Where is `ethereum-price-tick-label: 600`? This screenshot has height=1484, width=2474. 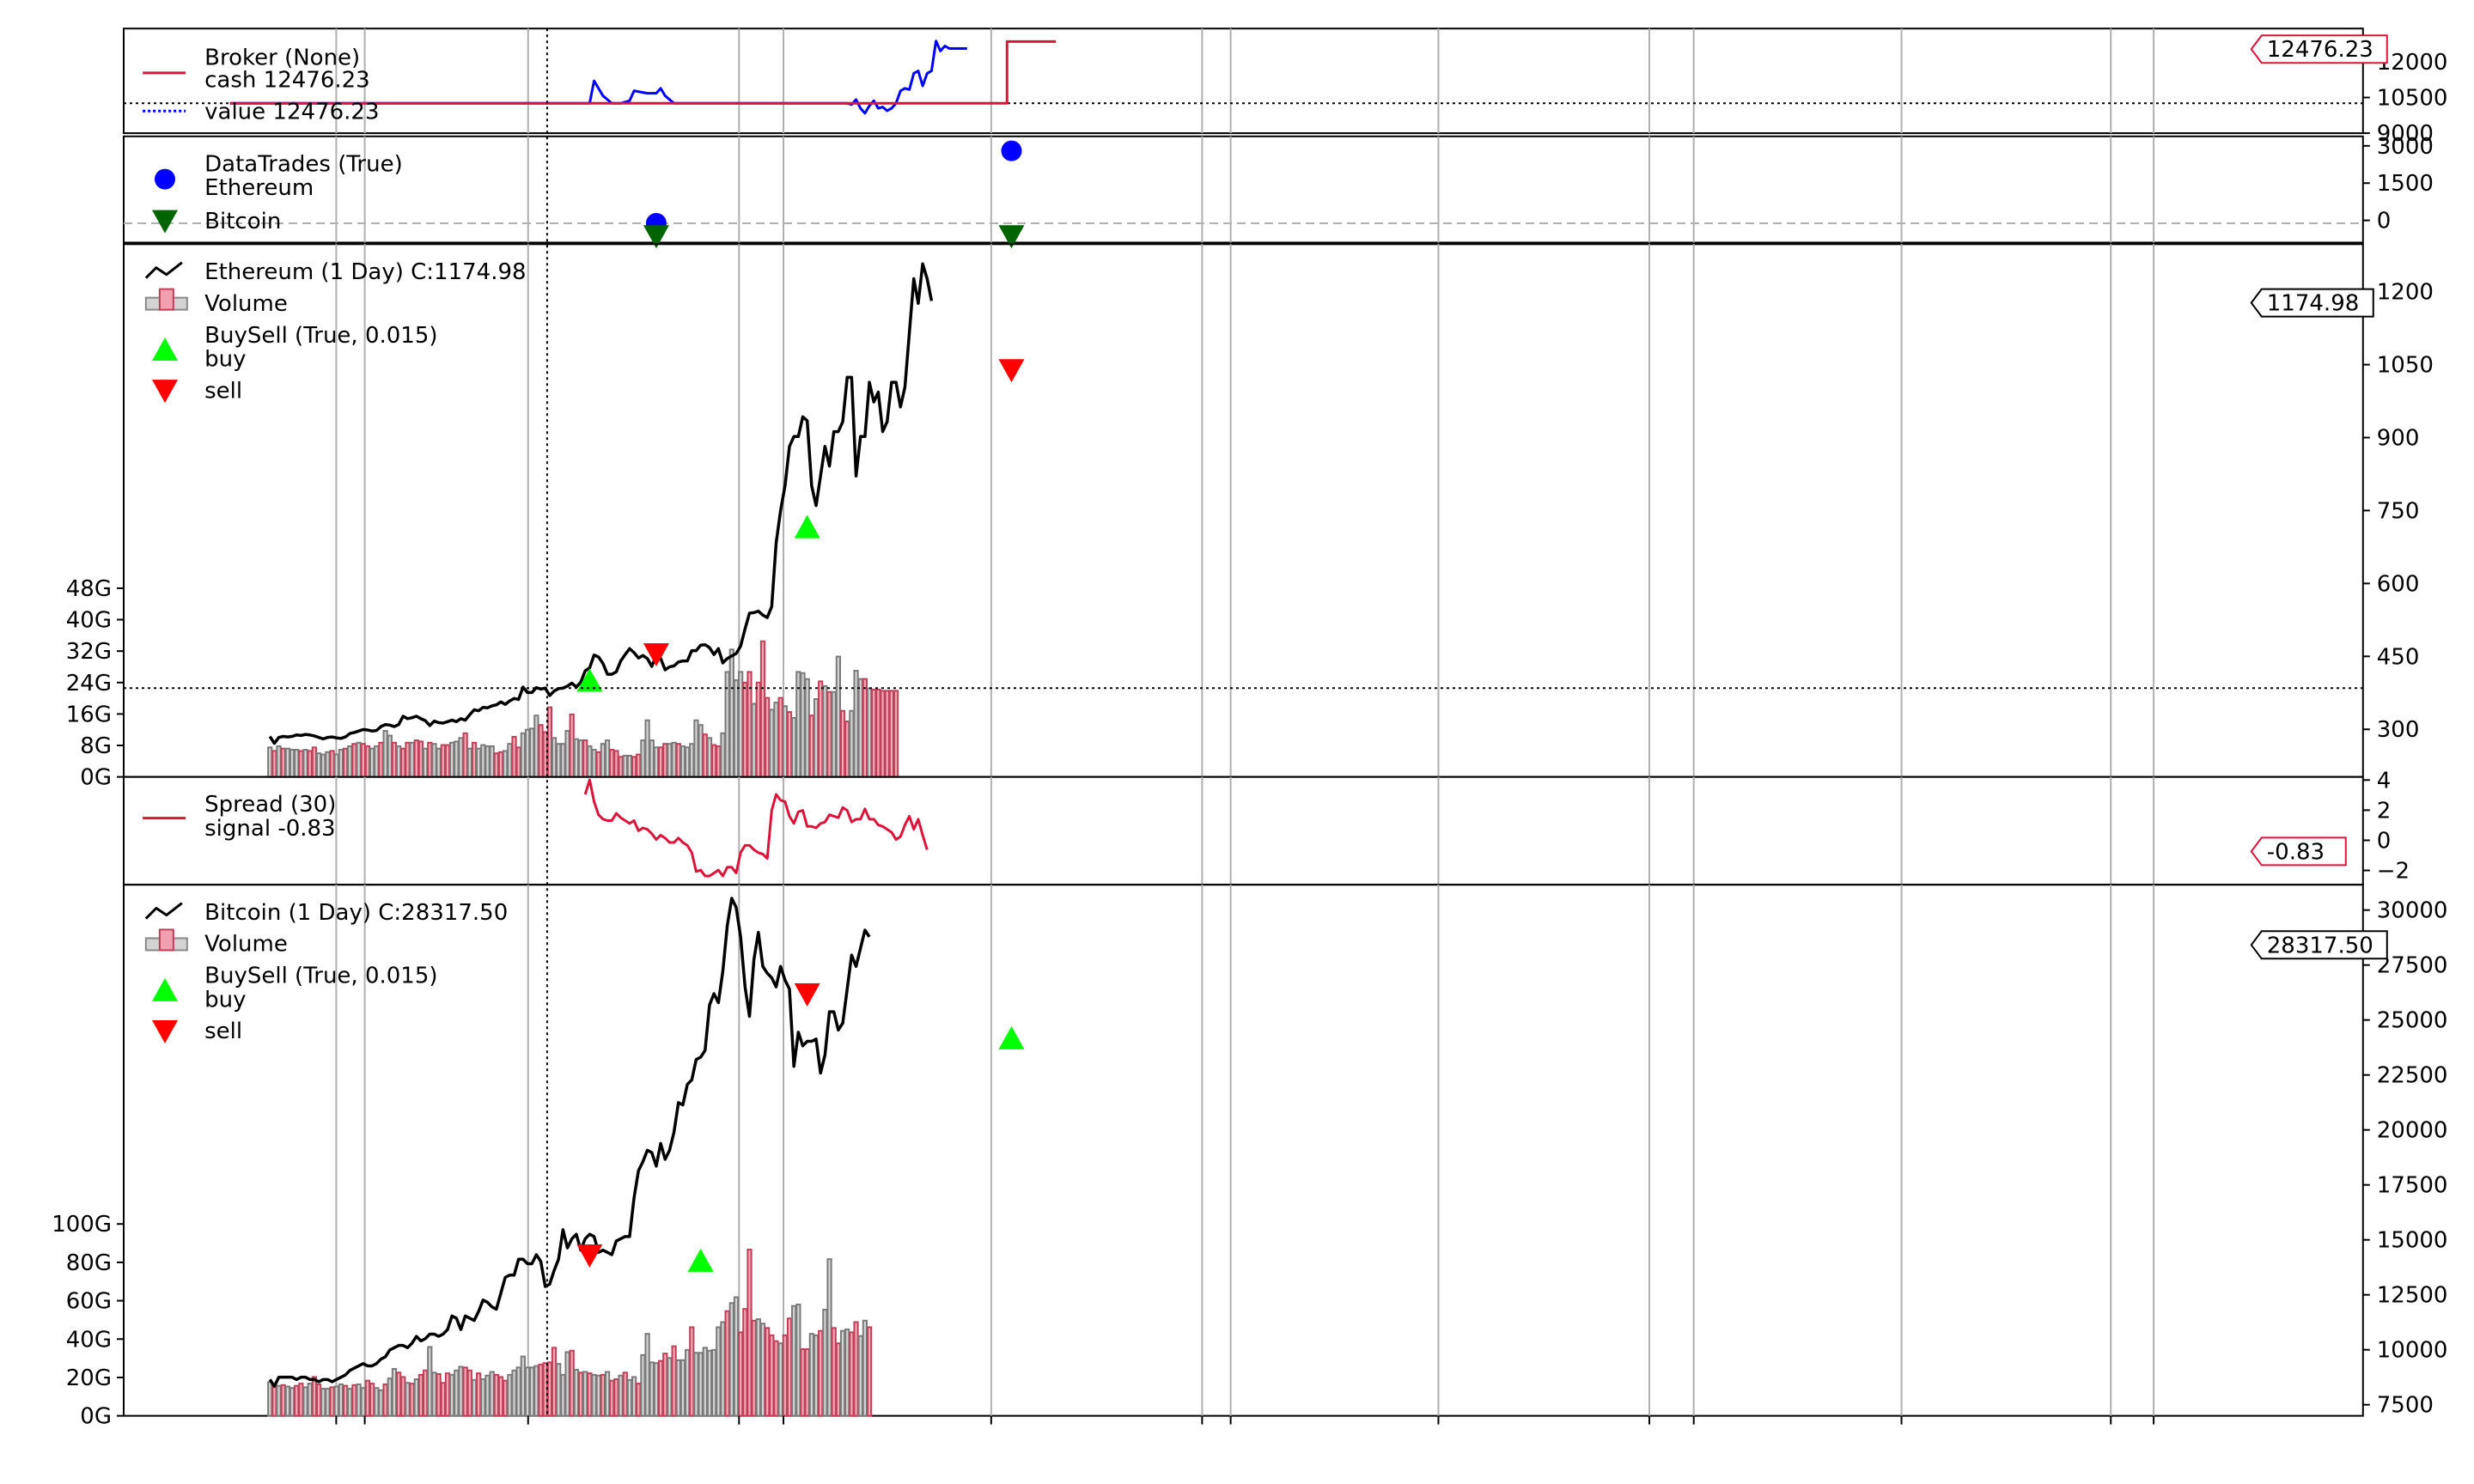
ethereum-price-tick-label: 600 is located at coordinates (2398, 584).